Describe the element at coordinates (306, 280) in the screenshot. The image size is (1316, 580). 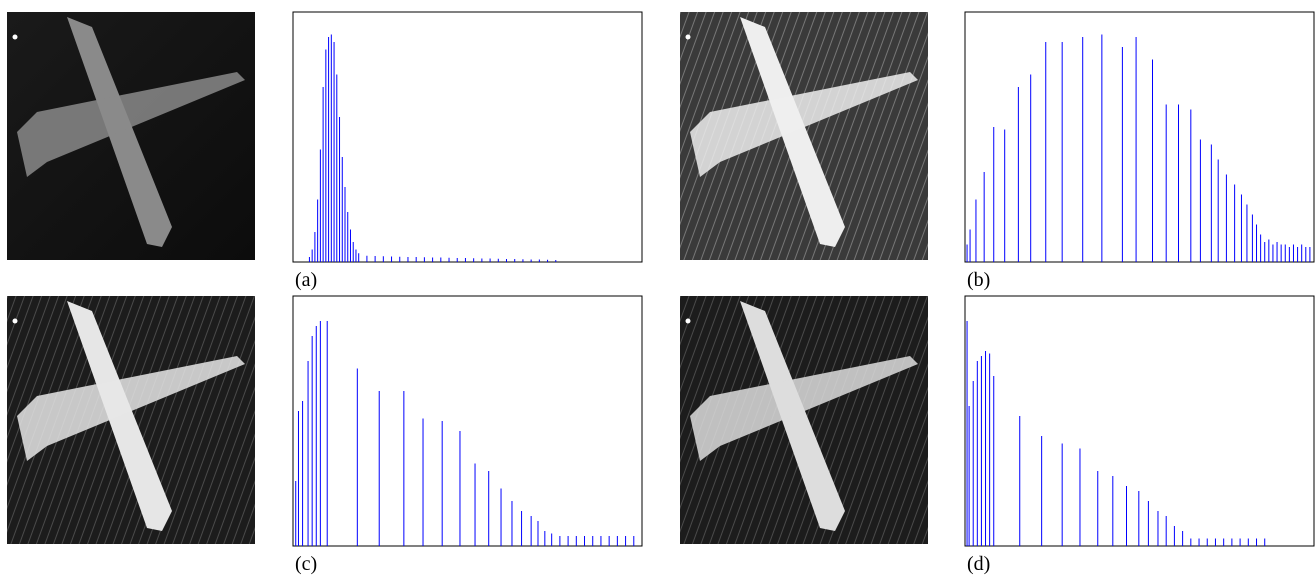
I see `panel-caption: (a)` at that location.